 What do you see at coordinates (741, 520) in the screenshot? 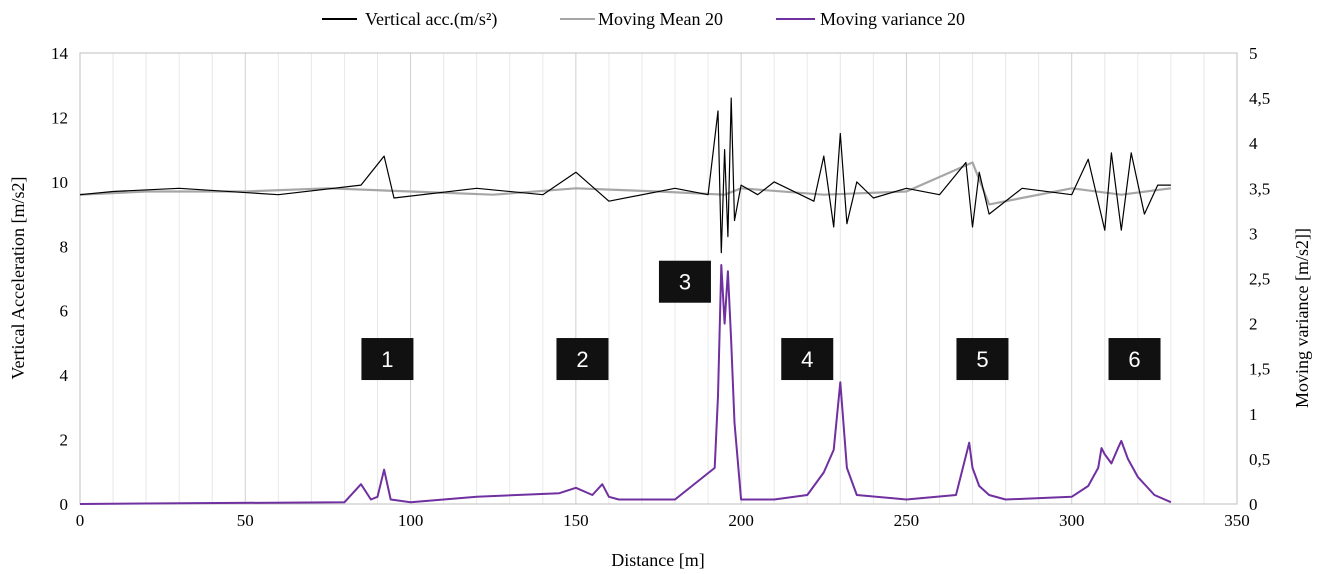
I see `x-tick-label: 200` at bounding box center [741, 520].